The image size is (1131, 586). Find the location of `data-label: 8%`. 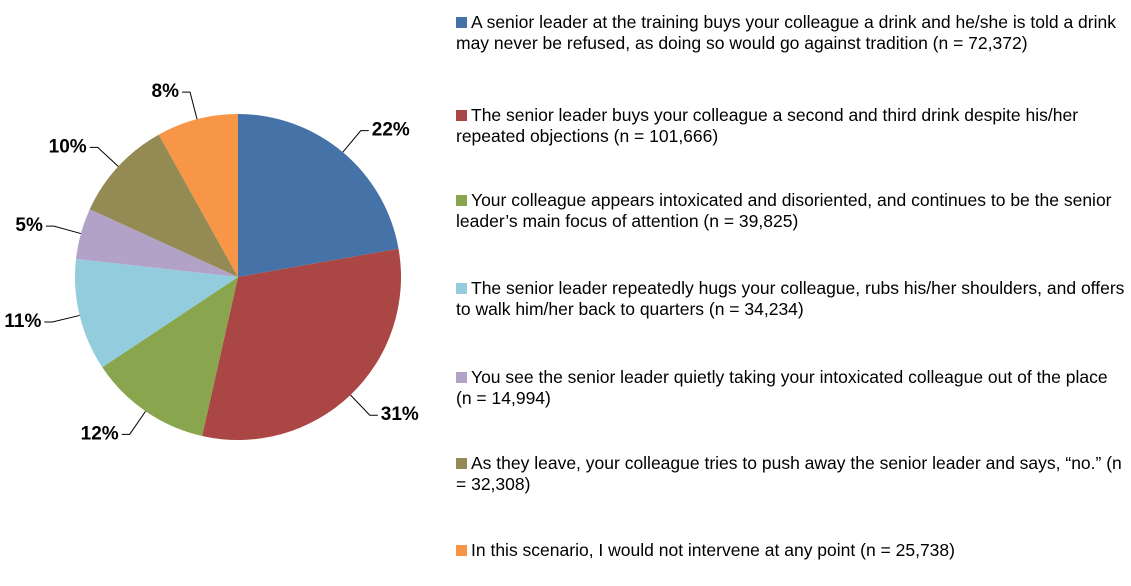

data-label: 8% is located at coordinates (166, 91).